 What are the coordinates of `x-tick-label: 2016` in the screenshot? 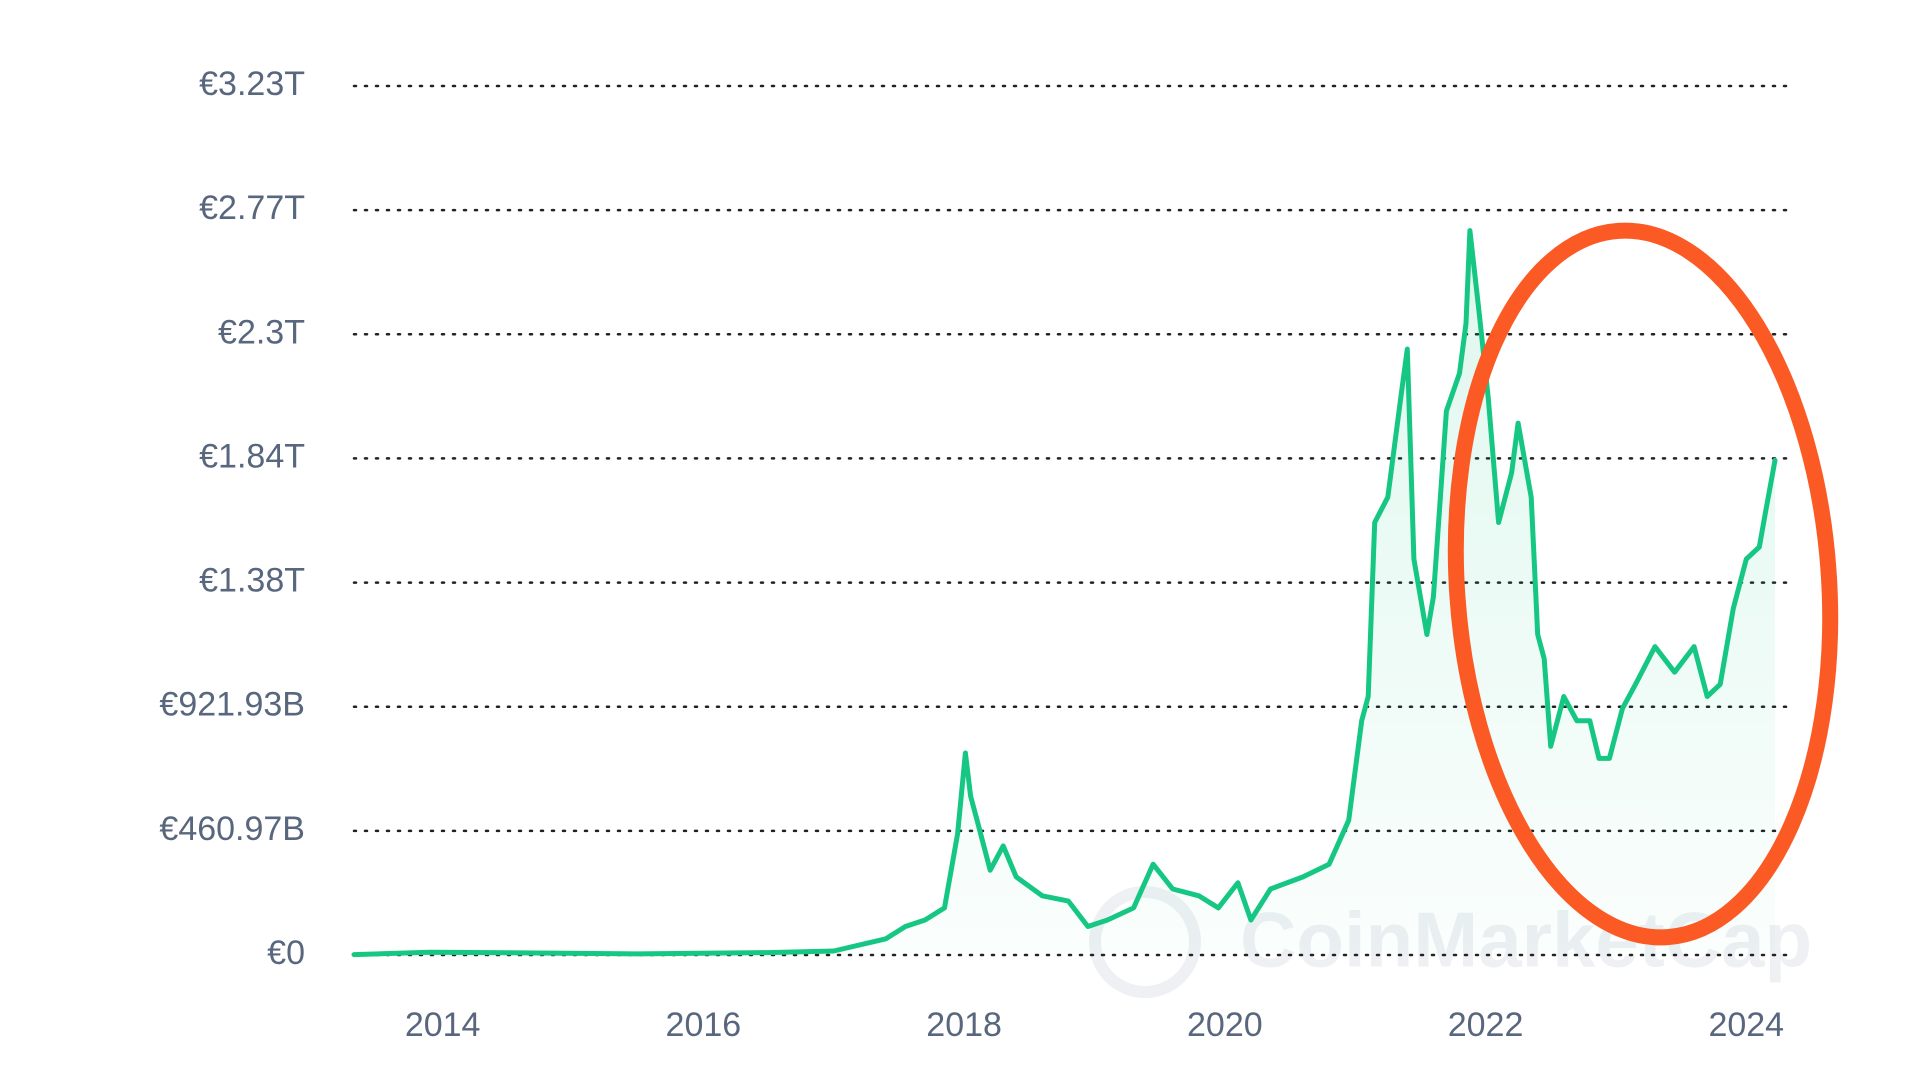 It's located at (704, 1025).